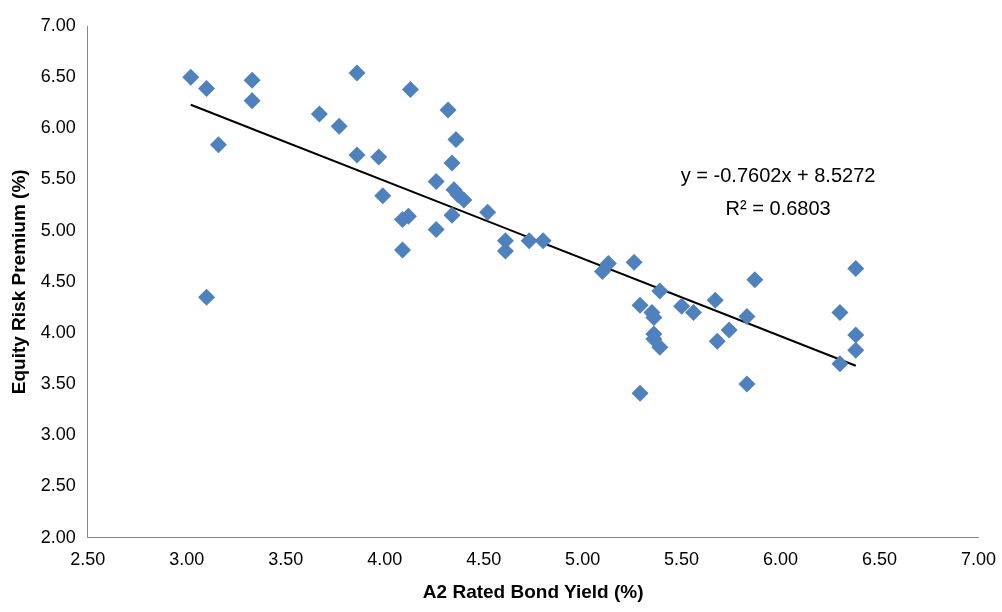 This screenshot has height=612, width=1002. I want to click on y-tick-label: 3.50, so click(58, 383).